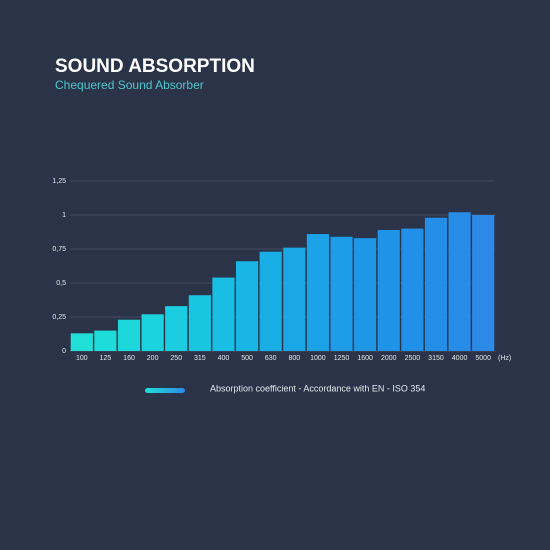 The image size is (550, 550). Describe the element at coordinates (106, 358) in the screenshot. I see `x-tick-label: 125` at that location.